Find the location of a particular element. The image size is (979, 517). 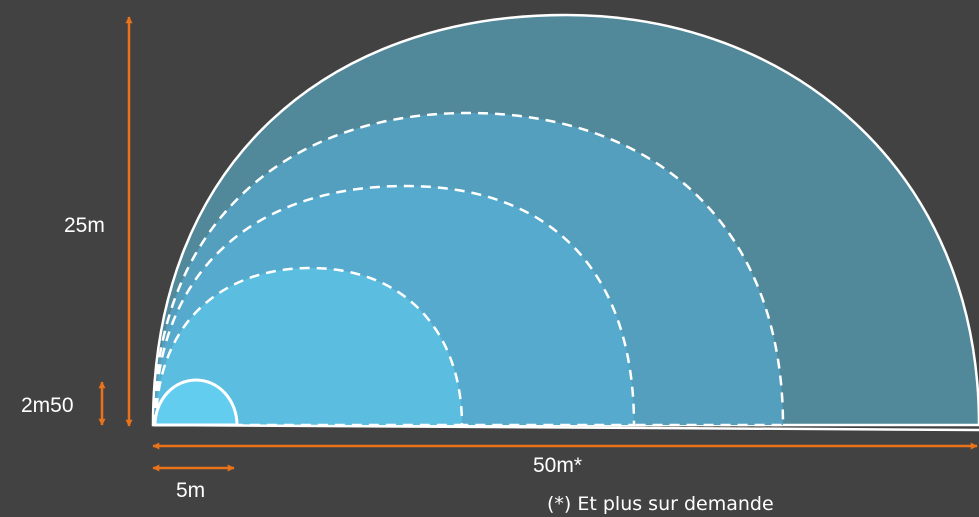

dome-base-line is located at coordinates (565, 427).